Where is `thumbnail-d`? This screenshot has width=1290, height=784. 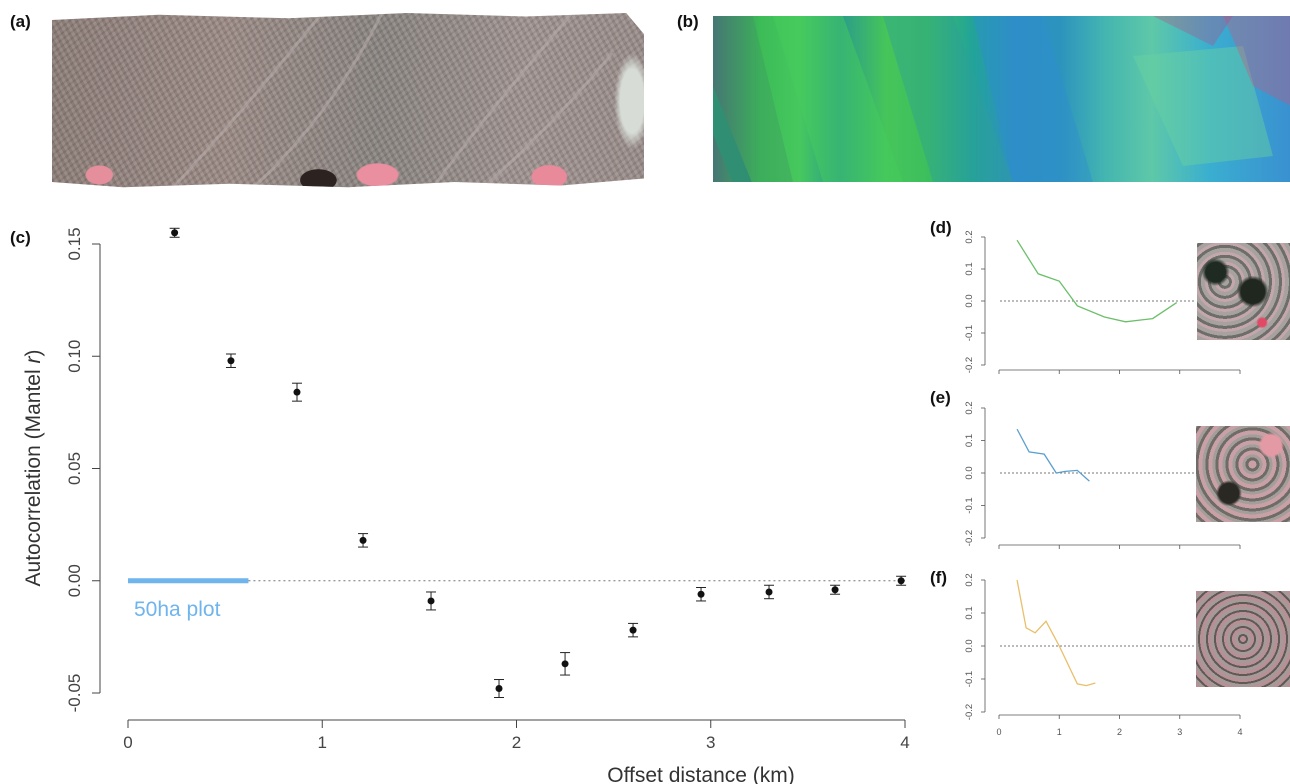
thumbnail-d is located at coordinates (1243, 291).